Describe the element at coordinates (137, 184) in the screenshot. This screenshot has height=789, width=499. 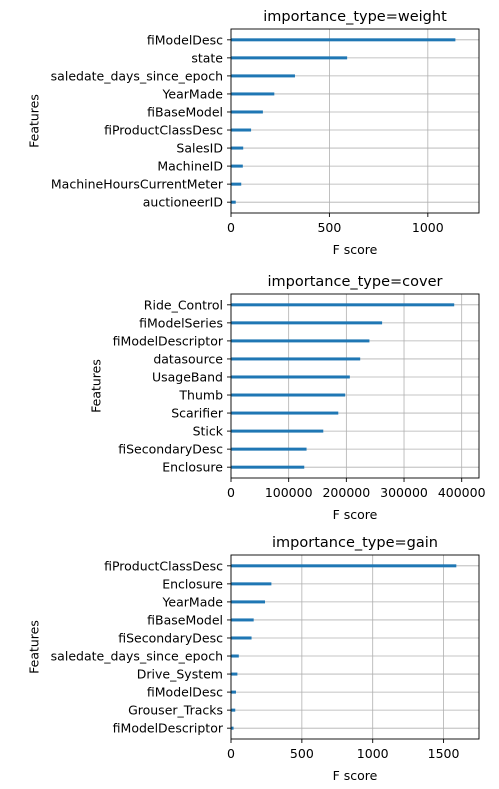
I see `y-tick-label: MachineHoursCurrentMeter` at that location.